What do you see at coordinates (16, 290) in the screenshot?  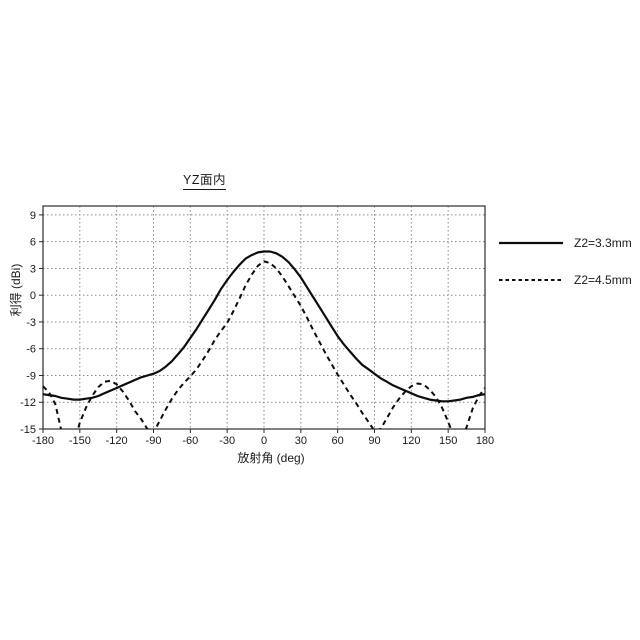 I see `y-axis-label: 利得 (dBi)` at bounding box center [16, 290].